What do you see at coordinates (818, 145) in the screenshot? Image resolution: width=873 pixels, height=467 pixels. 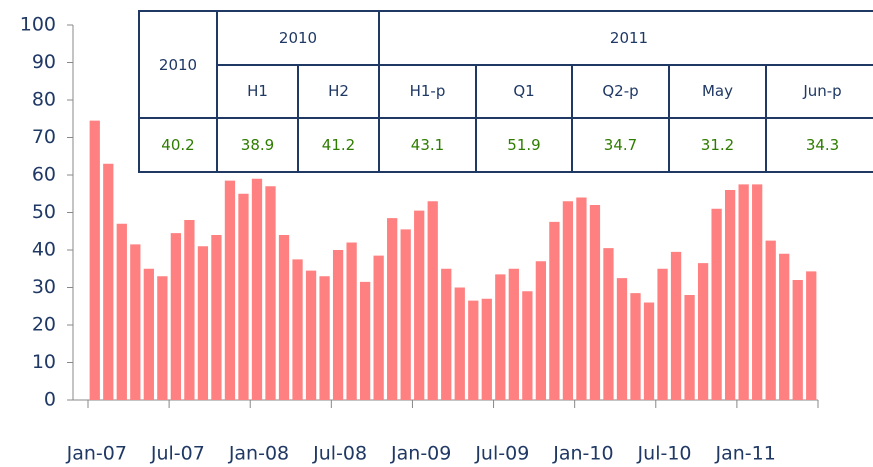 I see `table-cell: 34.3` at bounding box center [818, 145].